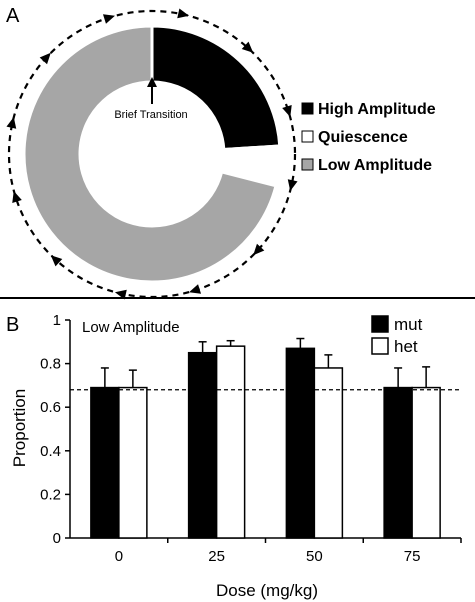 Image resolution: width=475 pixels, height=602 pixels. What do you see at coordinates (406, 346) in the screenshot?
I see `legend-label-het: het` at bounding box center [406, 346].